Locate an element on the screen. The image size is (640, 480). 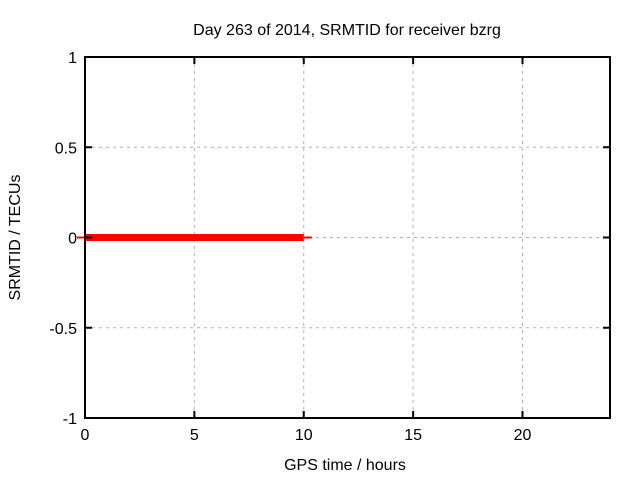
x-axis-label: GPS time / hours is located at coordinates (345, 465).